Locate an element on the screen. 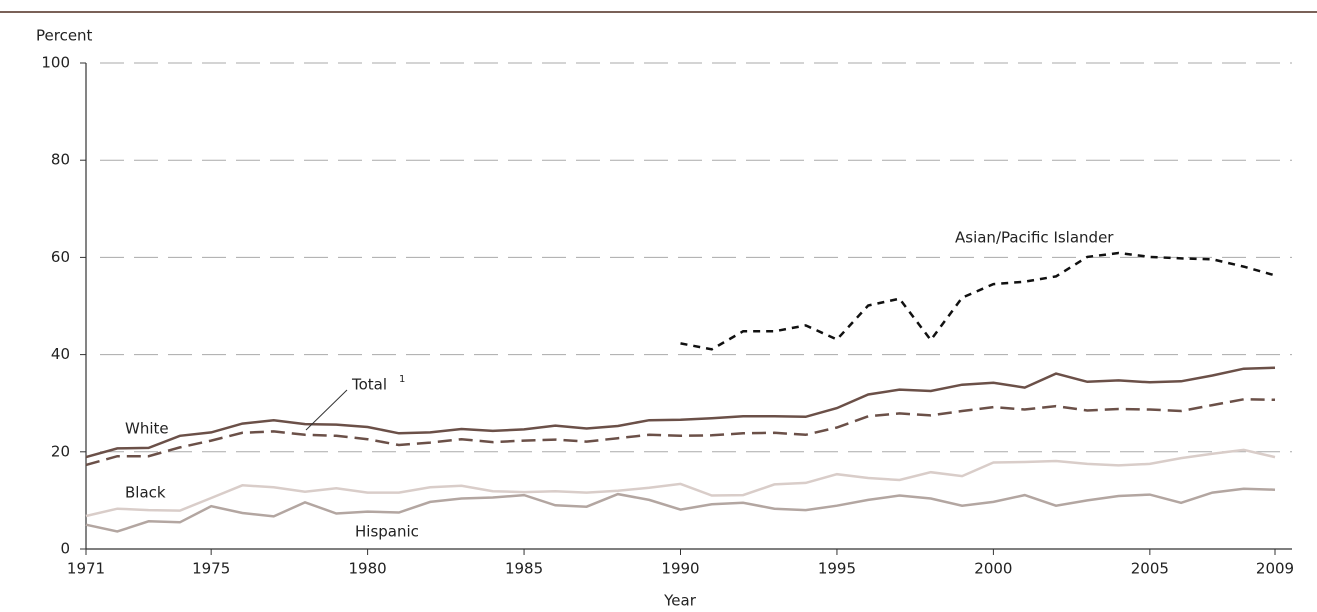  y-axis-title: Percent is located at coordinates (64, 36).